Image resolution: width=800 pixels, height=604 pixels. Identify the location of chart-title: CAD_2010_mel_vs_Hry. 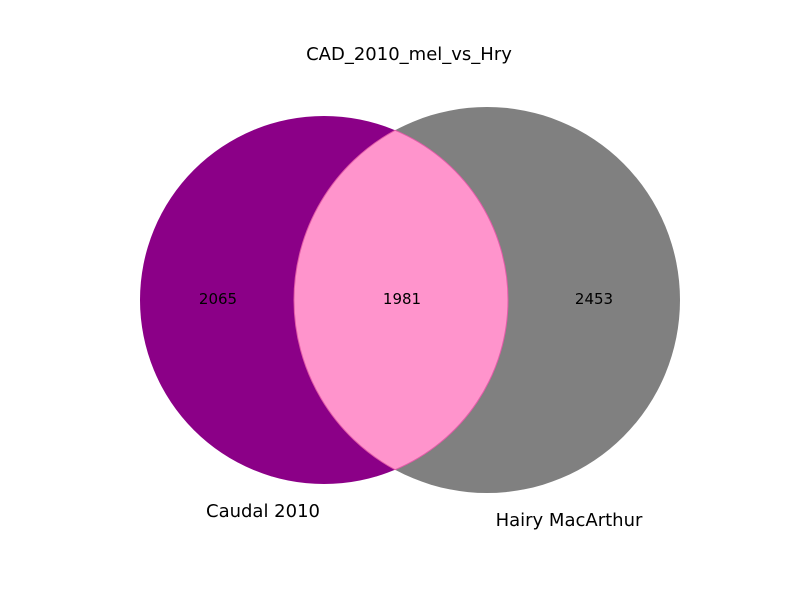
(409, 54).